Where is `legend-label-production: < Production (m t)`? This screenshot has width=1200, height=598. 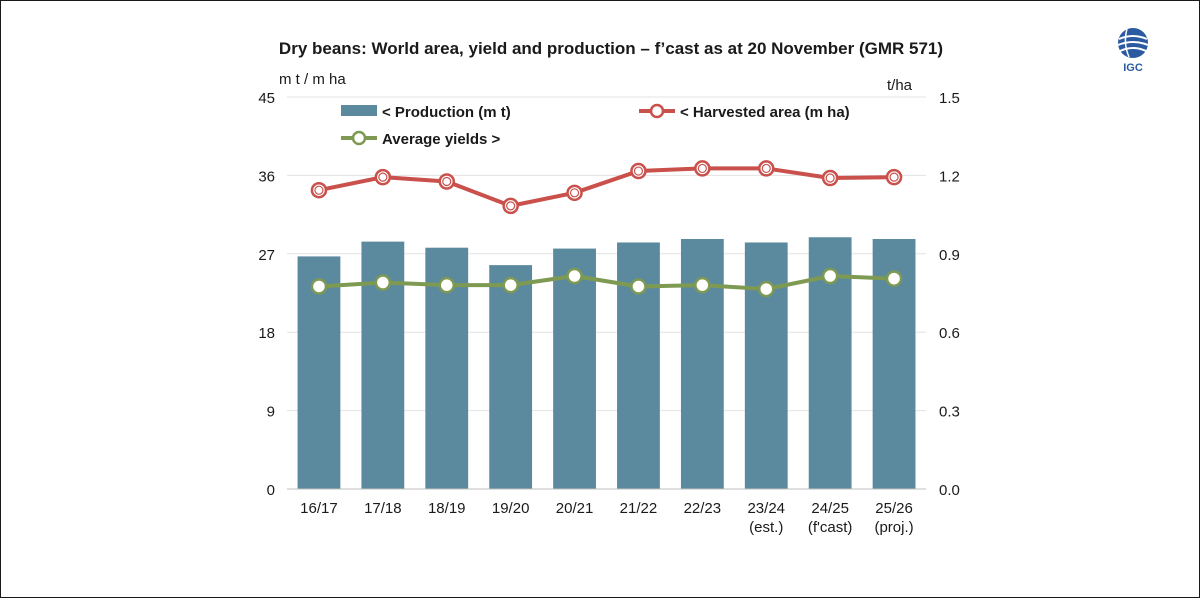 legend-label-production: < Production (m t) is located at coordinates (446, 112).